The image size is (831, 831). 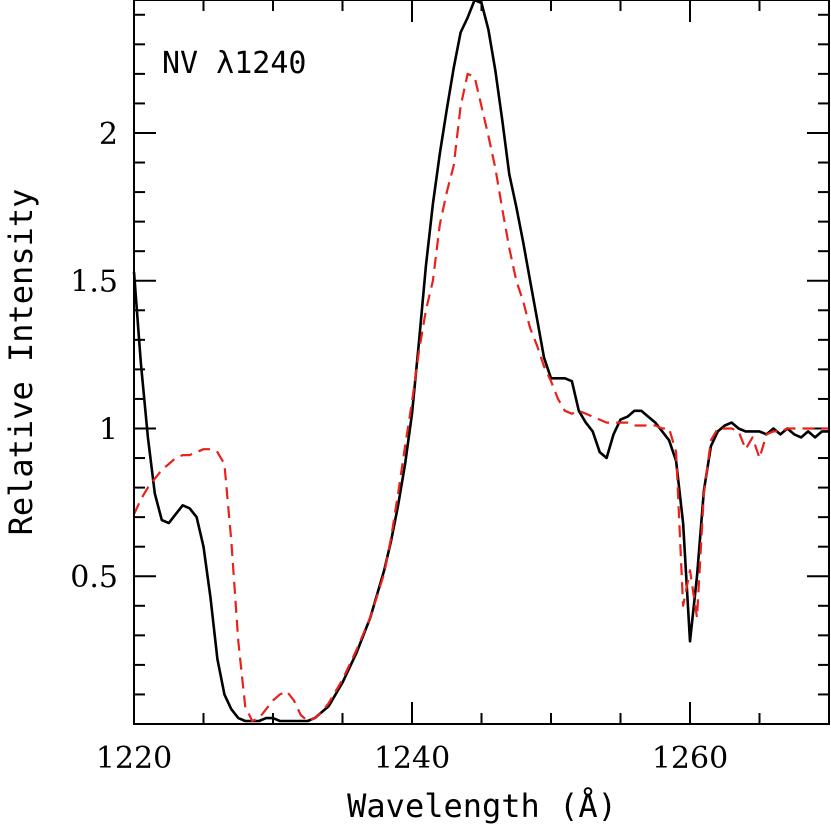 I want to click on x-tick-label: 1260, so click(x=690, y=758).